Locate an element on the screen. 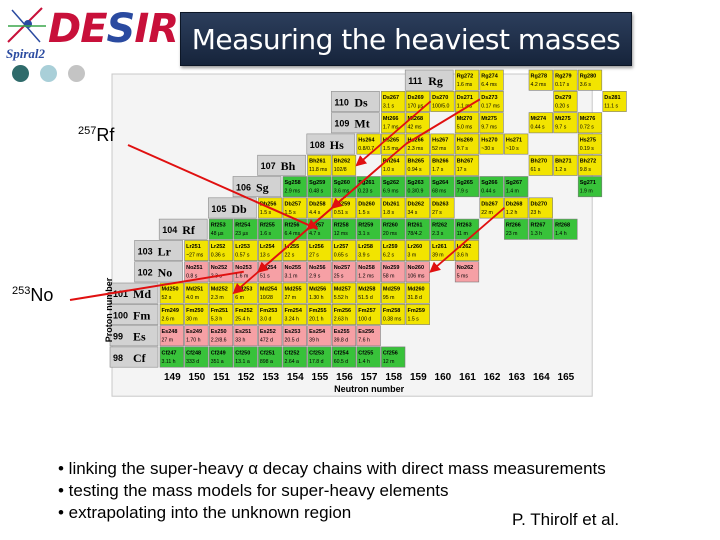  nuclide-halflife: 0.3/0.9 is located at coordinates (416, 192).